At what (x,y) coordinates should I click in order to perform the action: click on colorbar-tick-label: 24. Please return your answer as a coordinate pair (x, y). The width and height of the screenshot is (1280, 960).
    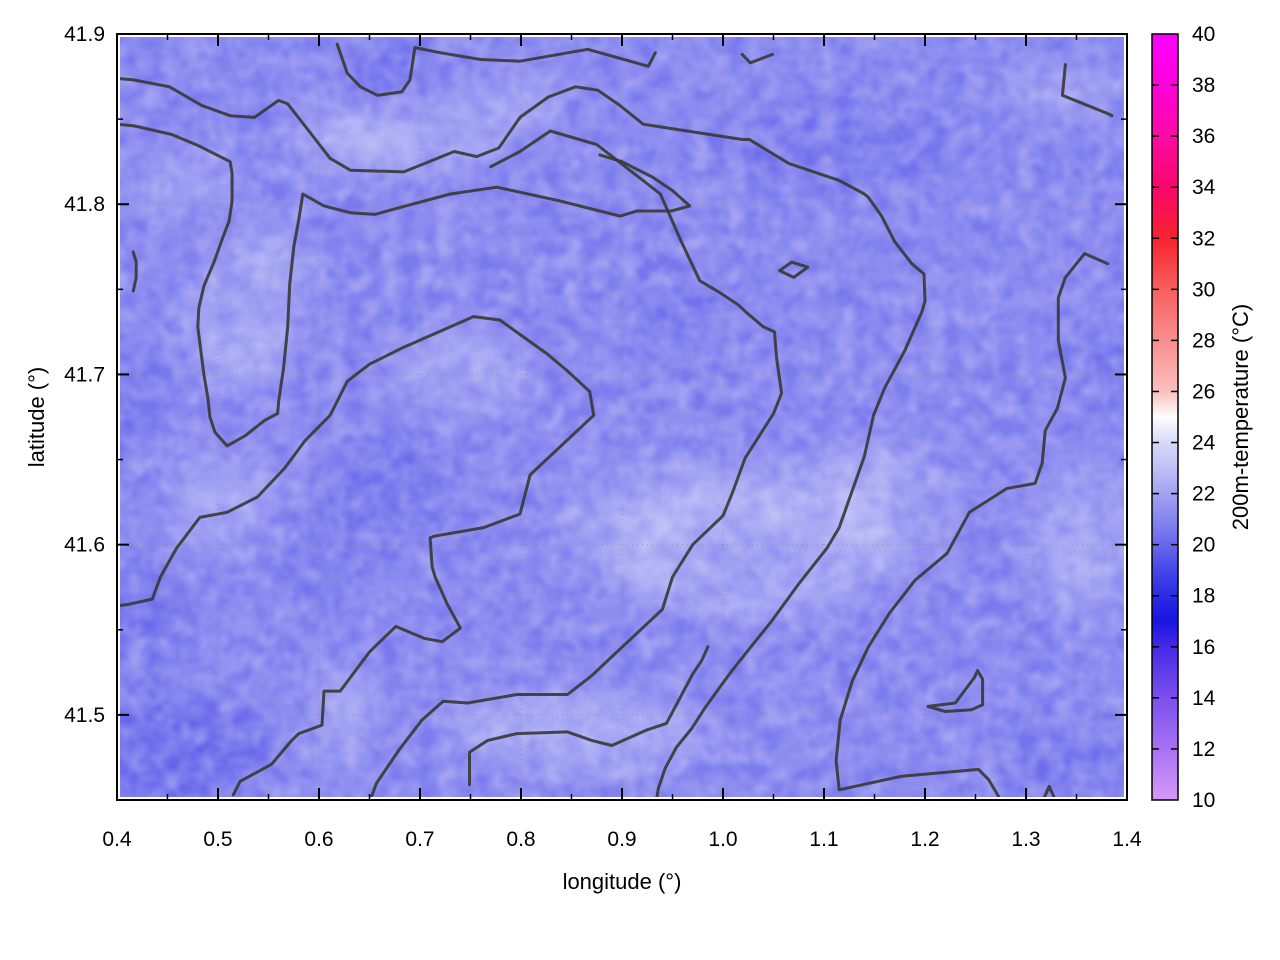
    Looking at the image, I should click on (1204, 443).